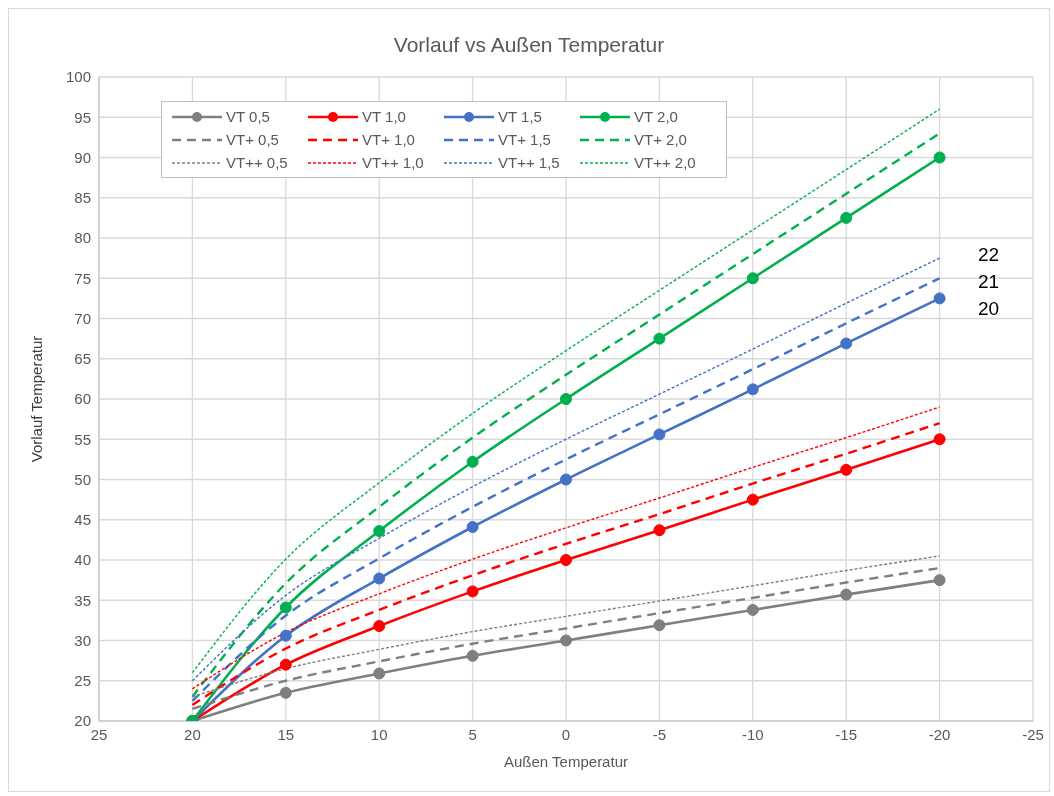 The height and width of the screenshot is (796, 1054). Describe the element at coordinates (659, 734) in the screenshot. I see `x-tick-label: -5` at that location.